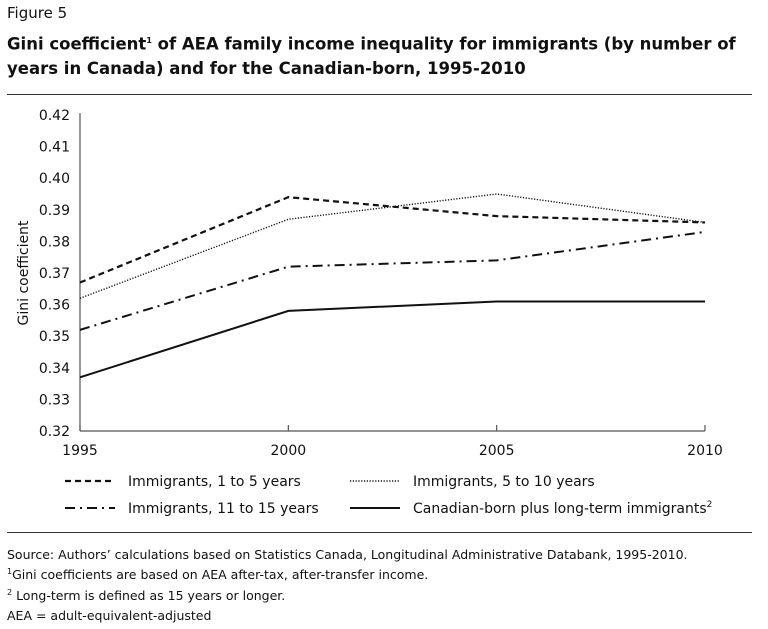 Image resolution: width=768 pixels, height=629 pixels. What do you see at coordinates (54, 400) in the screenshot?
I see `y-tick-label: 0.33` at bounding box center [54, 400].